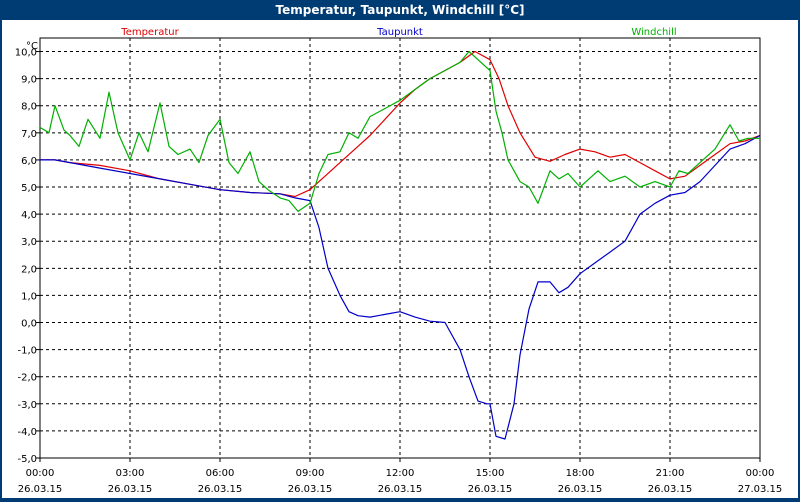  I want to click on legend: Temperatur Taupunkt Windchill, so click(398, 32).